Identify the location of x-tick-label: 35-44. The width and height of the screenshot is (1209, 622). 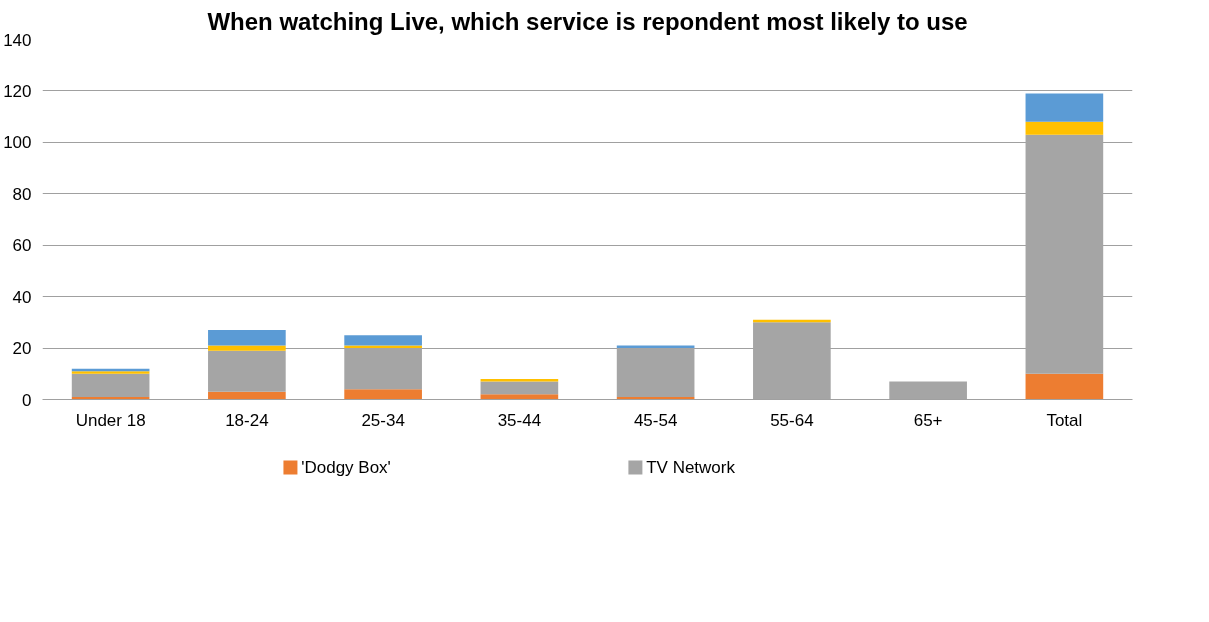
(519, 420).